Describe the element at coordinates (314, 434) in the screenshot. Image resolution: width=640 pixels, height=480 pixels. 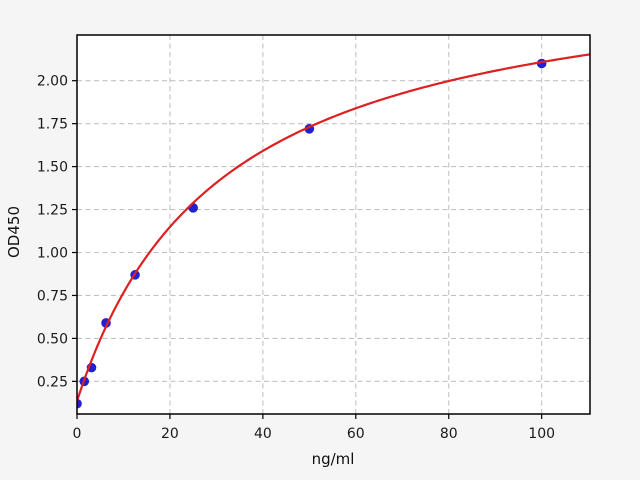
I see `x-tick-labels: 0 20 40 60 80 100` at that location.